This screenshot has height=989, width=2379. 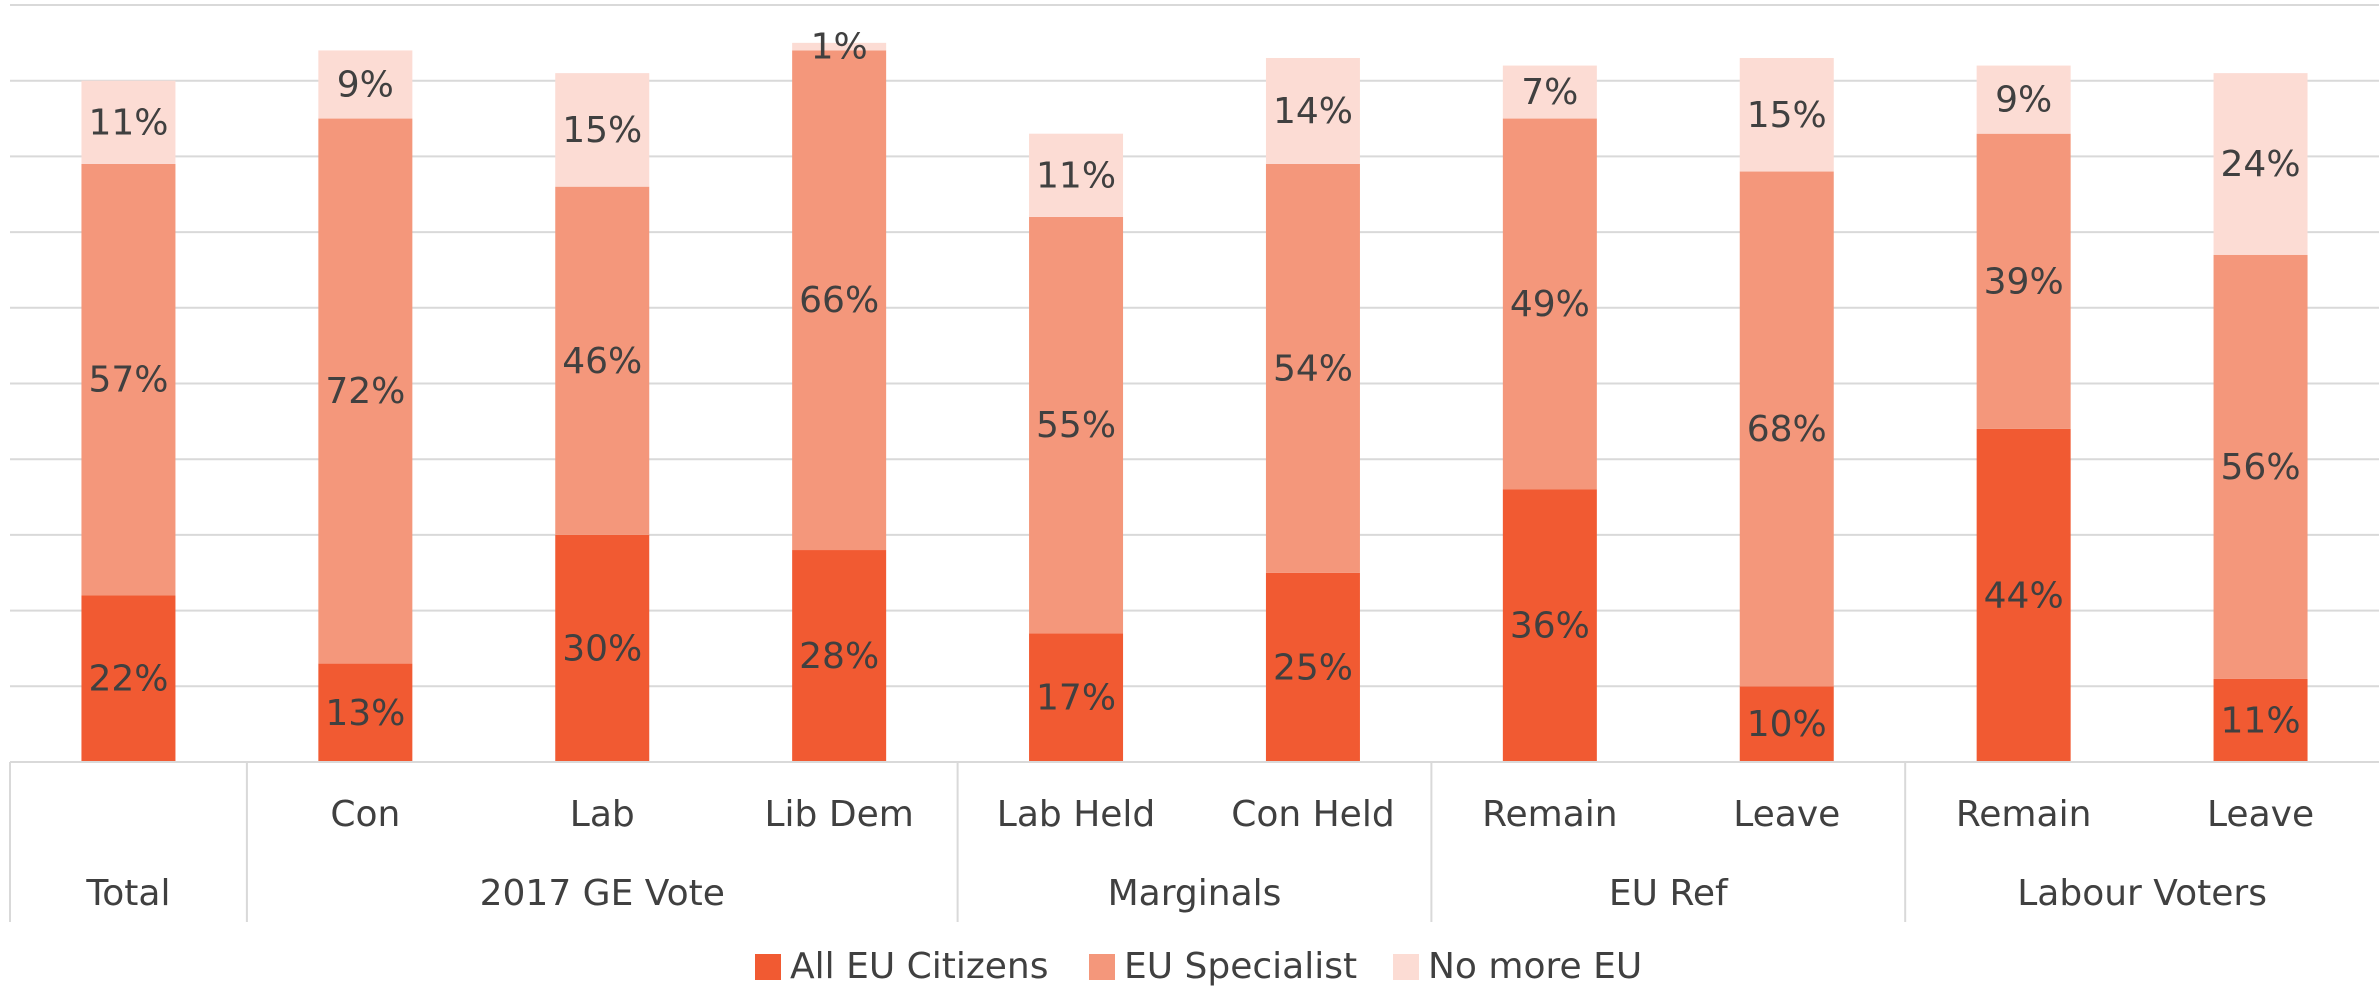 I want to click on value-label: 46%, so click(x=602, y=361).